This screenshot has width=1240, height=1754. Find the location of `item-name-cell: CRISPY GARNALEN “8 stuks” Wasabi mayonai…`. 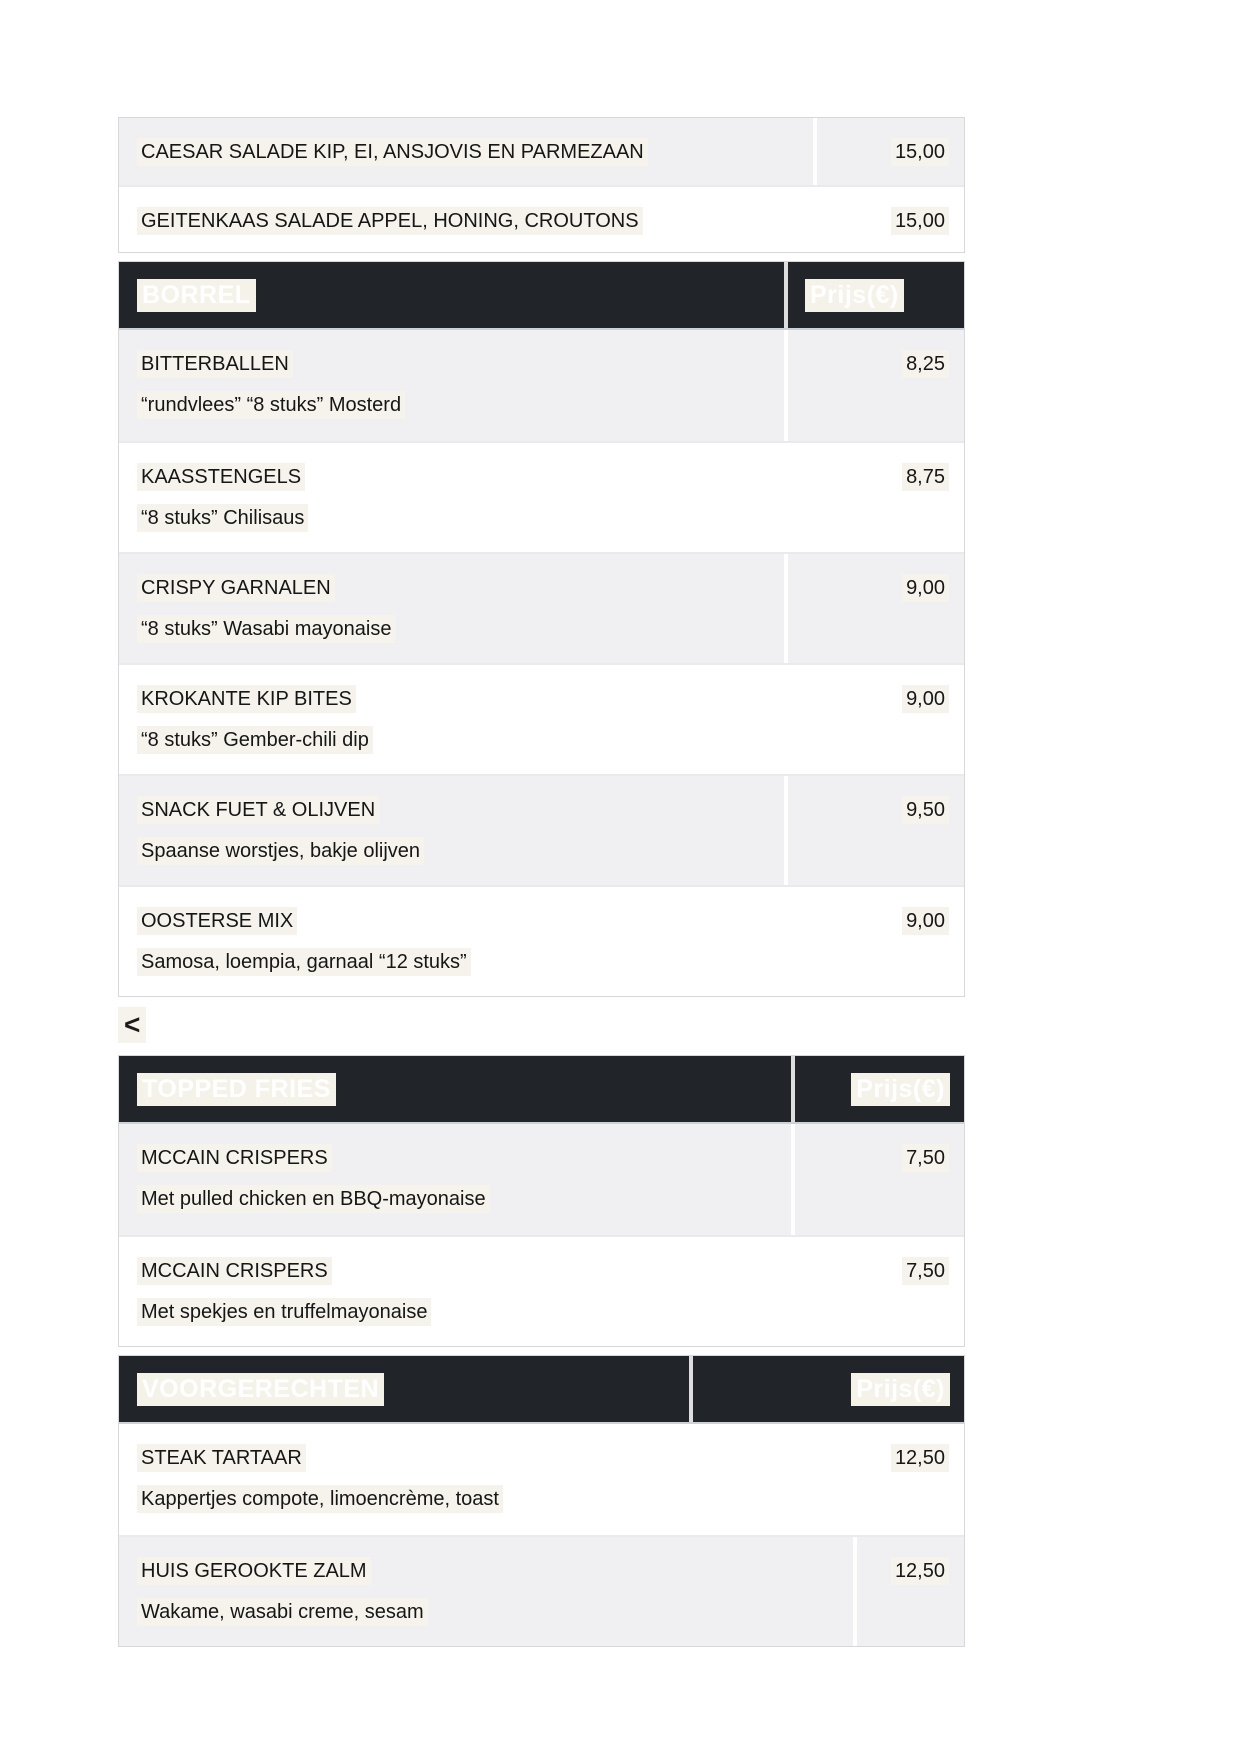

item-name-cell: CRISPY GARNALEN “8 stuks” Wasabi mayonai… is located at coordinates (451, 608).